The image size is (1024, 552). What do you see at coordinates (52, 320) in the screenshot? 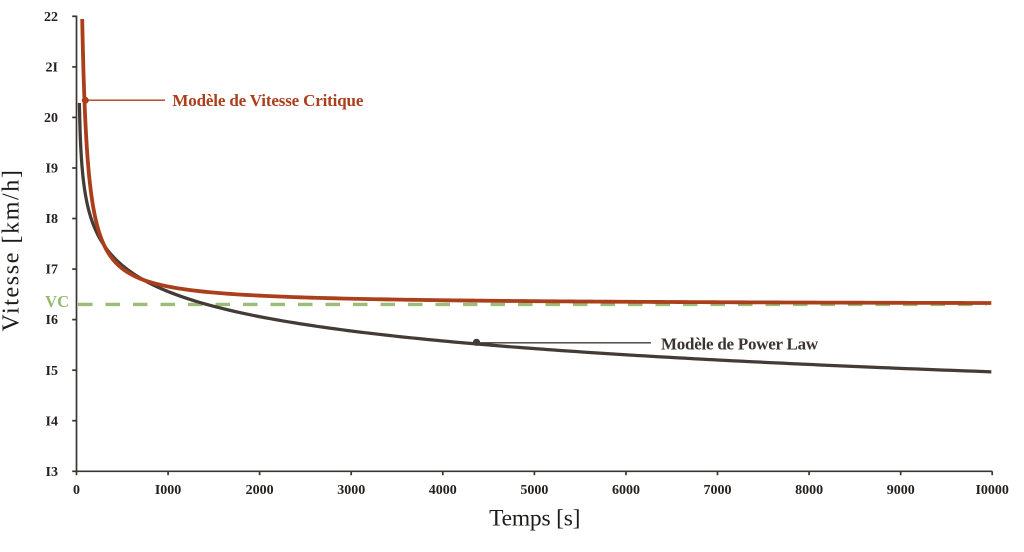
I see `svg-text: I6` at bounding box center [52, 320].